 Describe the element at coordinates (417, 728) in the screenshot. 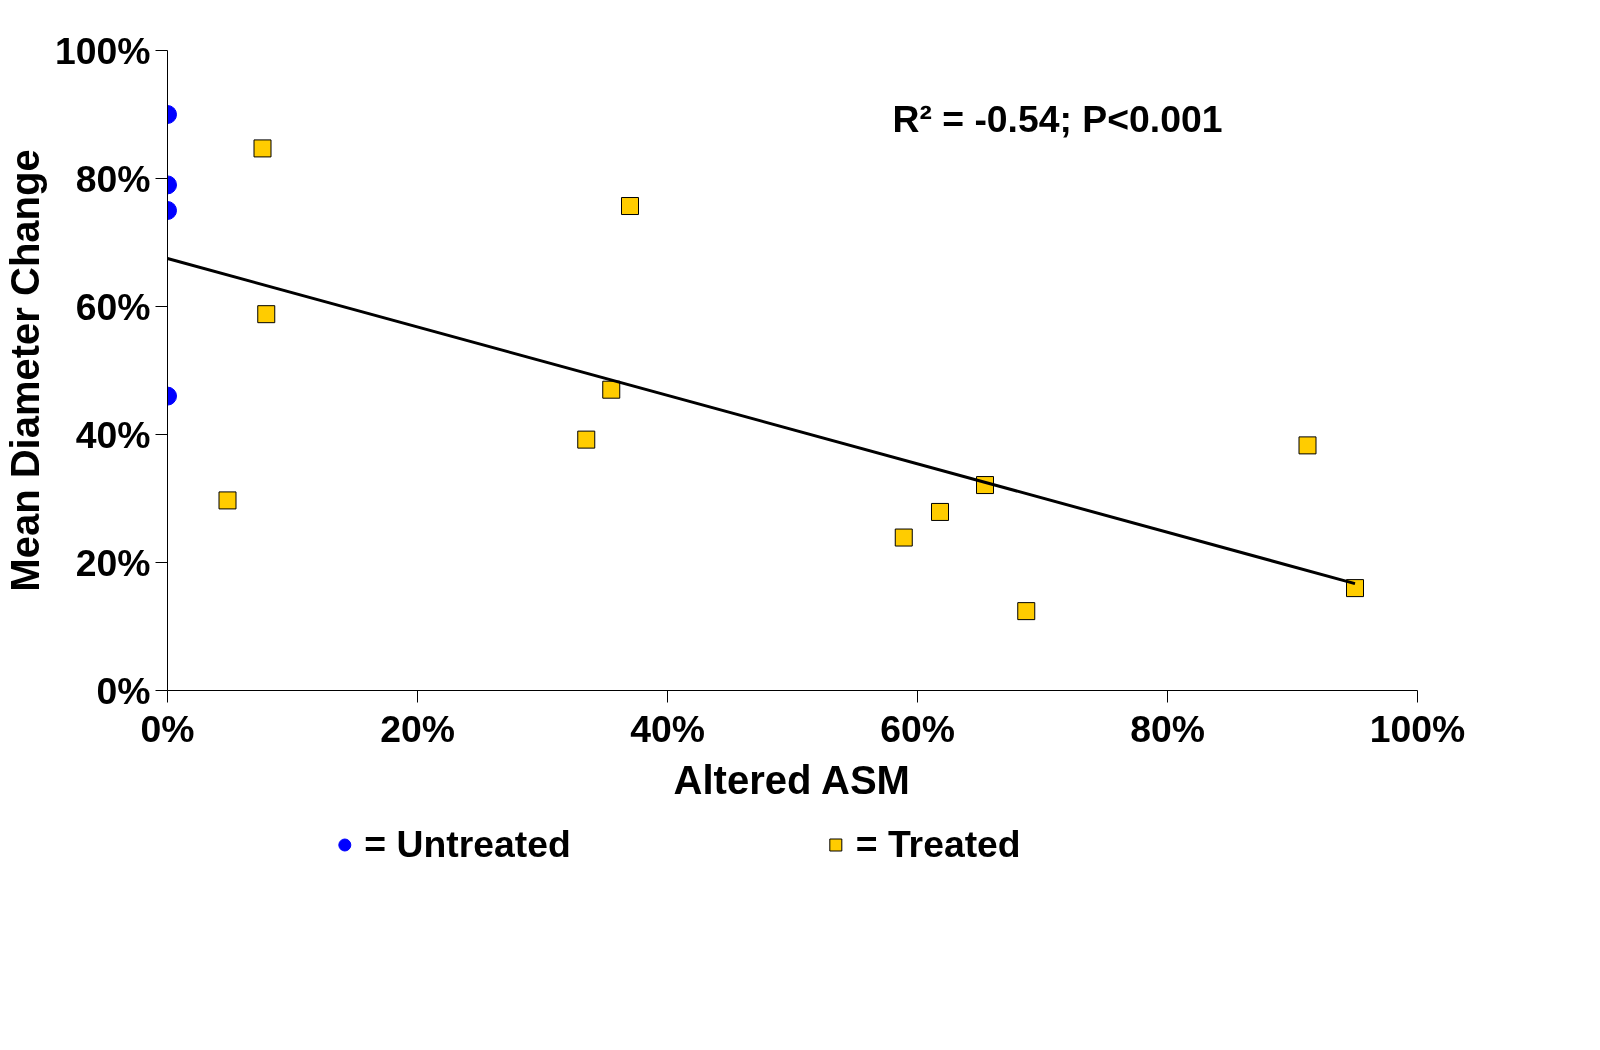

I see `x-tick-label: 20%` at that location.